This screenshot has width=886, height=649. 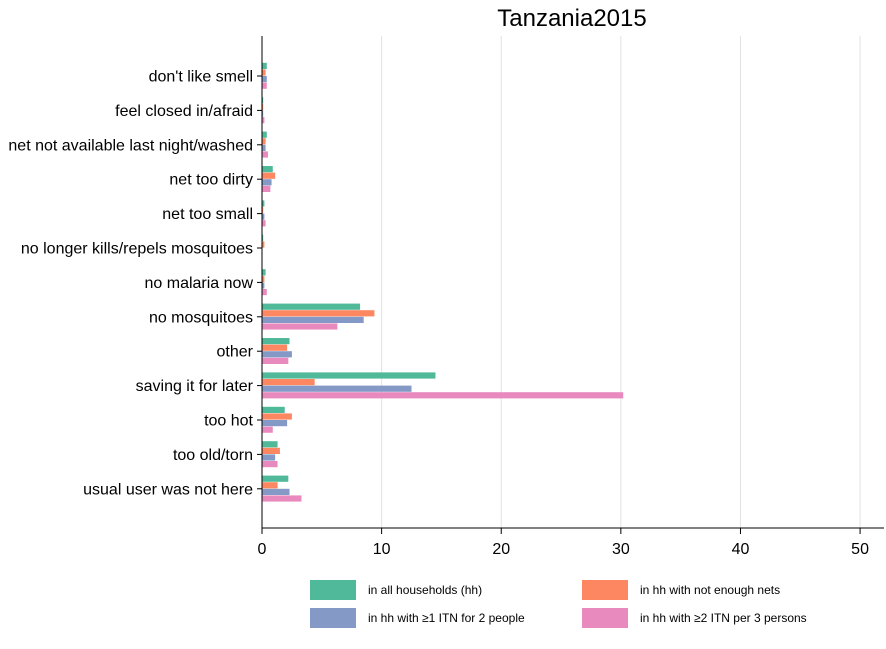 I want to click on category-label: usual user was not here, so click(x=168, y=489).